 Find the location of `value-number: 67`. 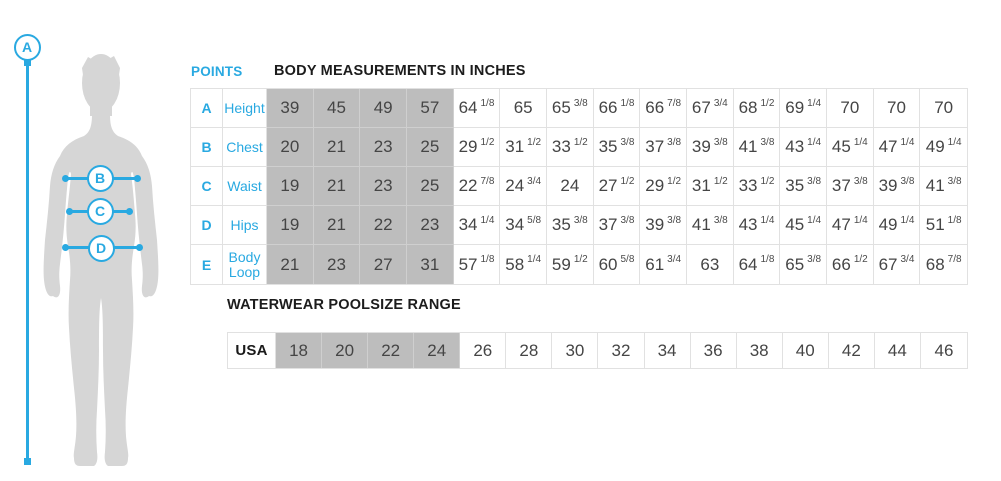

value-number: 67 is located at coordinates (701, 107).